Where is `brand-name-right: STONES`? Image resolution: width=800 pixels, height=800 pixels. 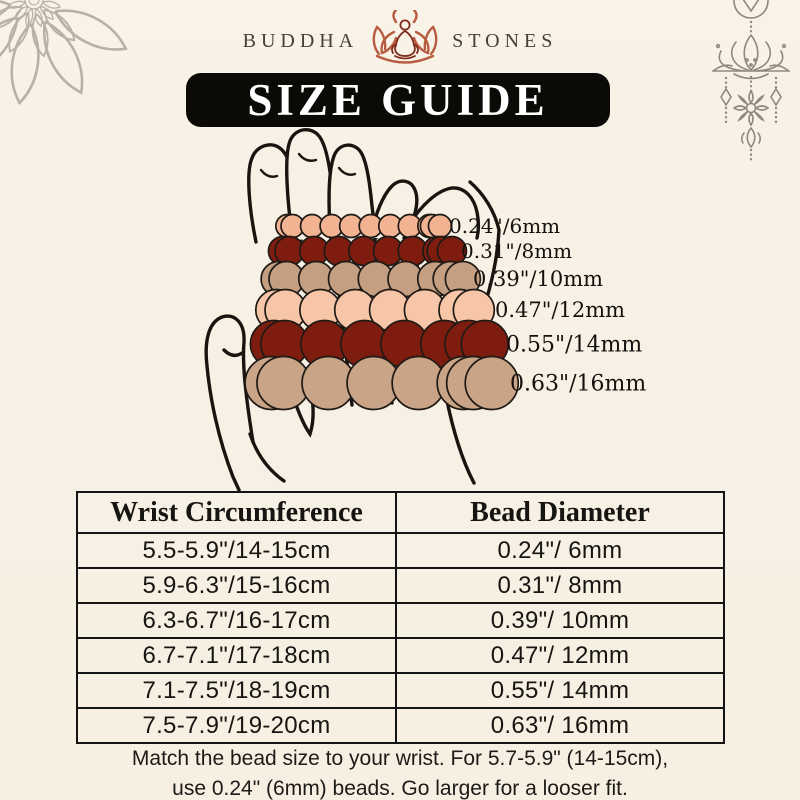
brand-name-right: STONES is located at coordinates (505, 40).